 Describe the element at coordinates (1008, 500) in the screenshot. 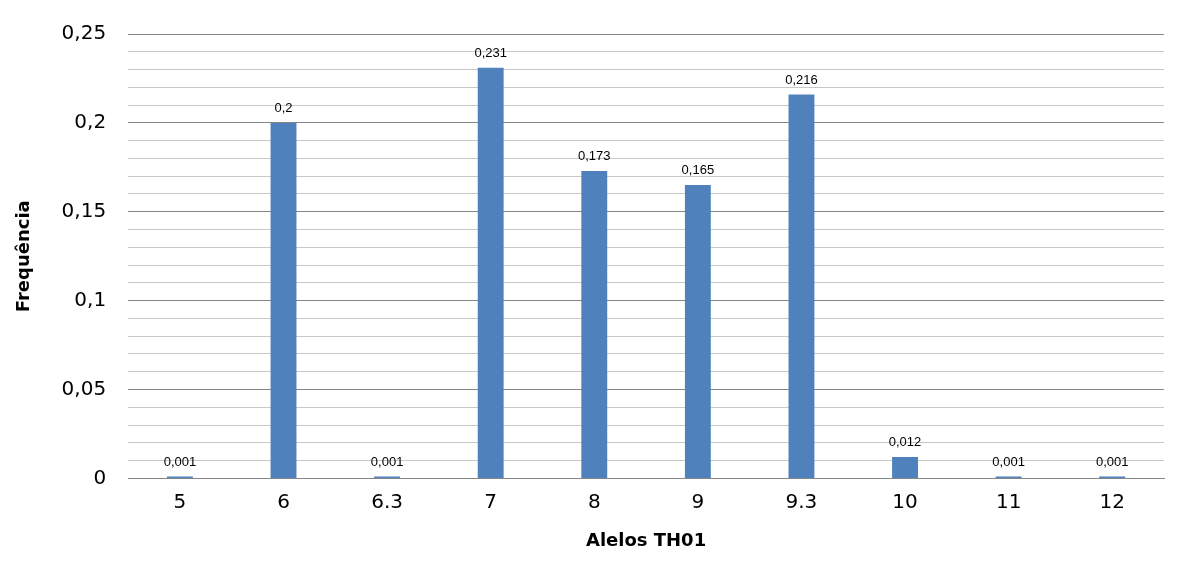

I see `x-tick-label: 11` at that location.